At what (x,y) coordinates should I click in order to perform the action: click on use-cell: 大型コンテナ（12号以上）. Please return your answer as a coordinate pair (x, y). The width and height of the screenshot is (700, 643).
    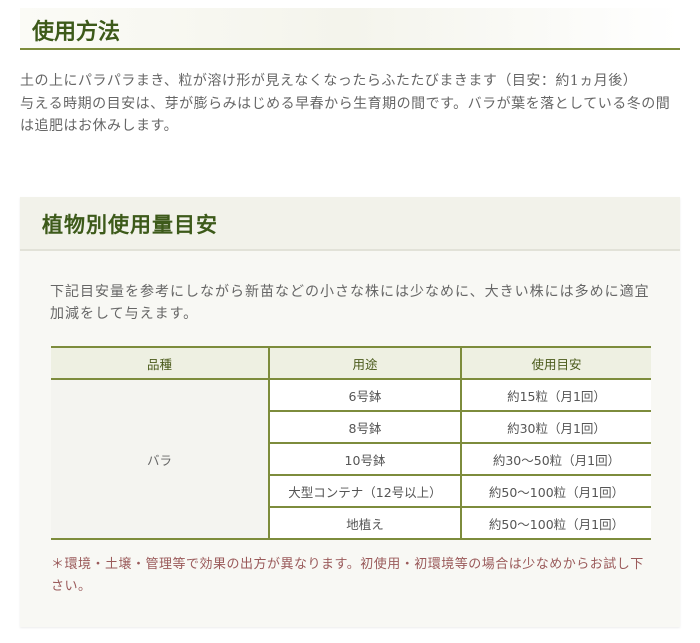
    Looking at the image, I should click on (364, 491).